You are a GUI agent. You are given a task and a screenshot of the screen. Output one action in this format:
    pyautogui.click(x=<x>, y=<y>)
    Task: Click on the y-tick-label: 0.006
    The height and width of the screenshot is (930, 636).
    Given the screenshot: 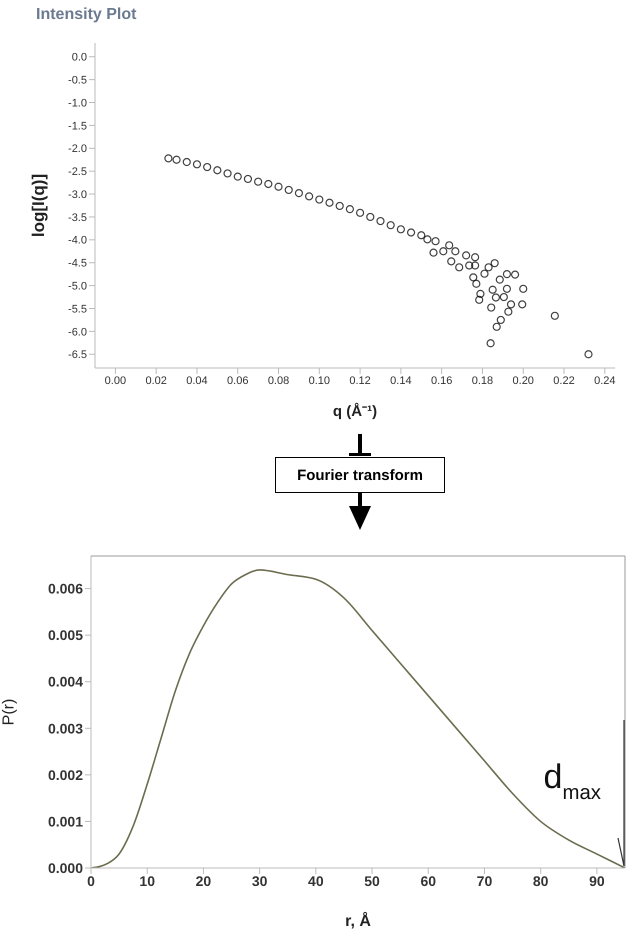 What is the action you would take?
    pyautogui.click(x=66, y=588)
    